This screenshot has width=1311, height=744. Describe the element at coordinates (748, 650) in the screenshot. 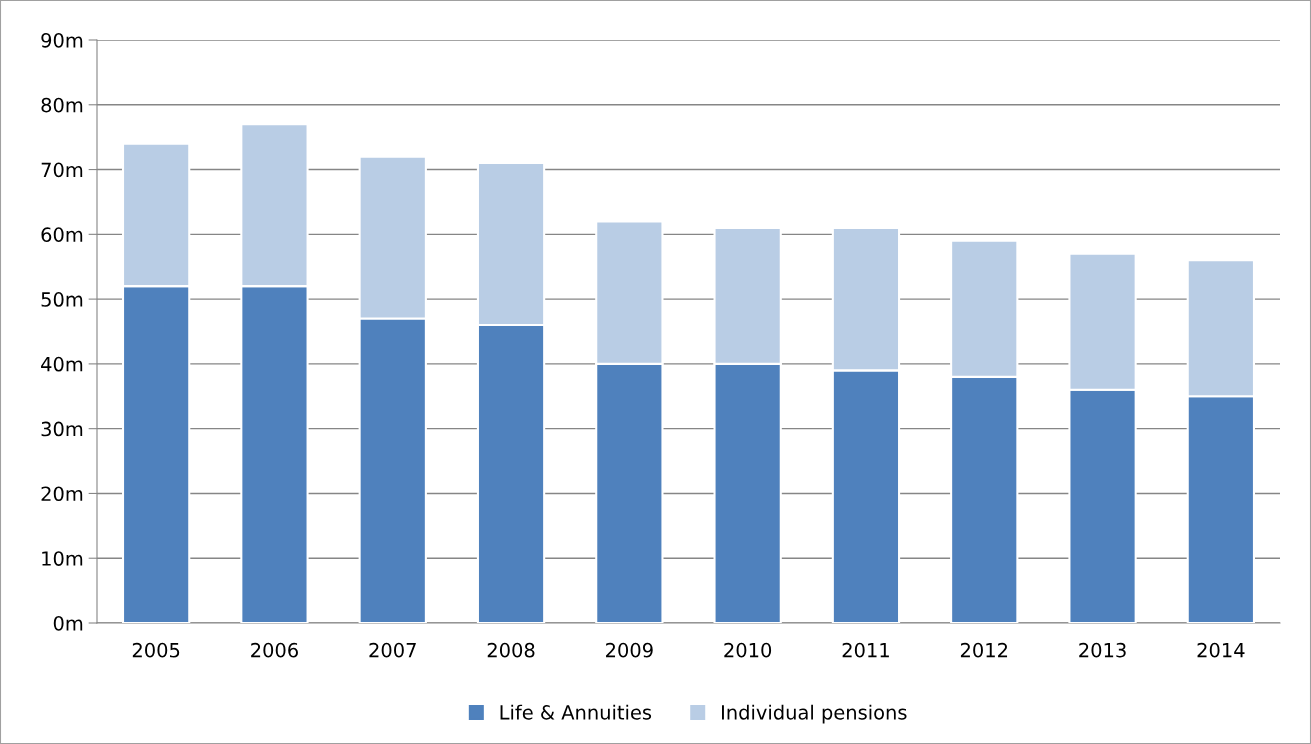

I see `x-tick-label: 2010` at that location.